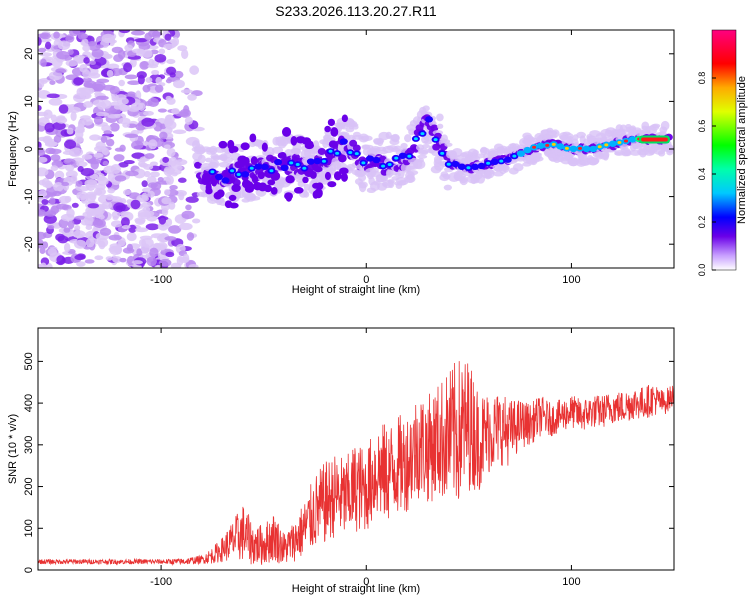  What do you see at coordinates (702, 270) in the screenshot?
I see `colorbar-tick-label-0: 0.0` at bounding box center [702, 270].